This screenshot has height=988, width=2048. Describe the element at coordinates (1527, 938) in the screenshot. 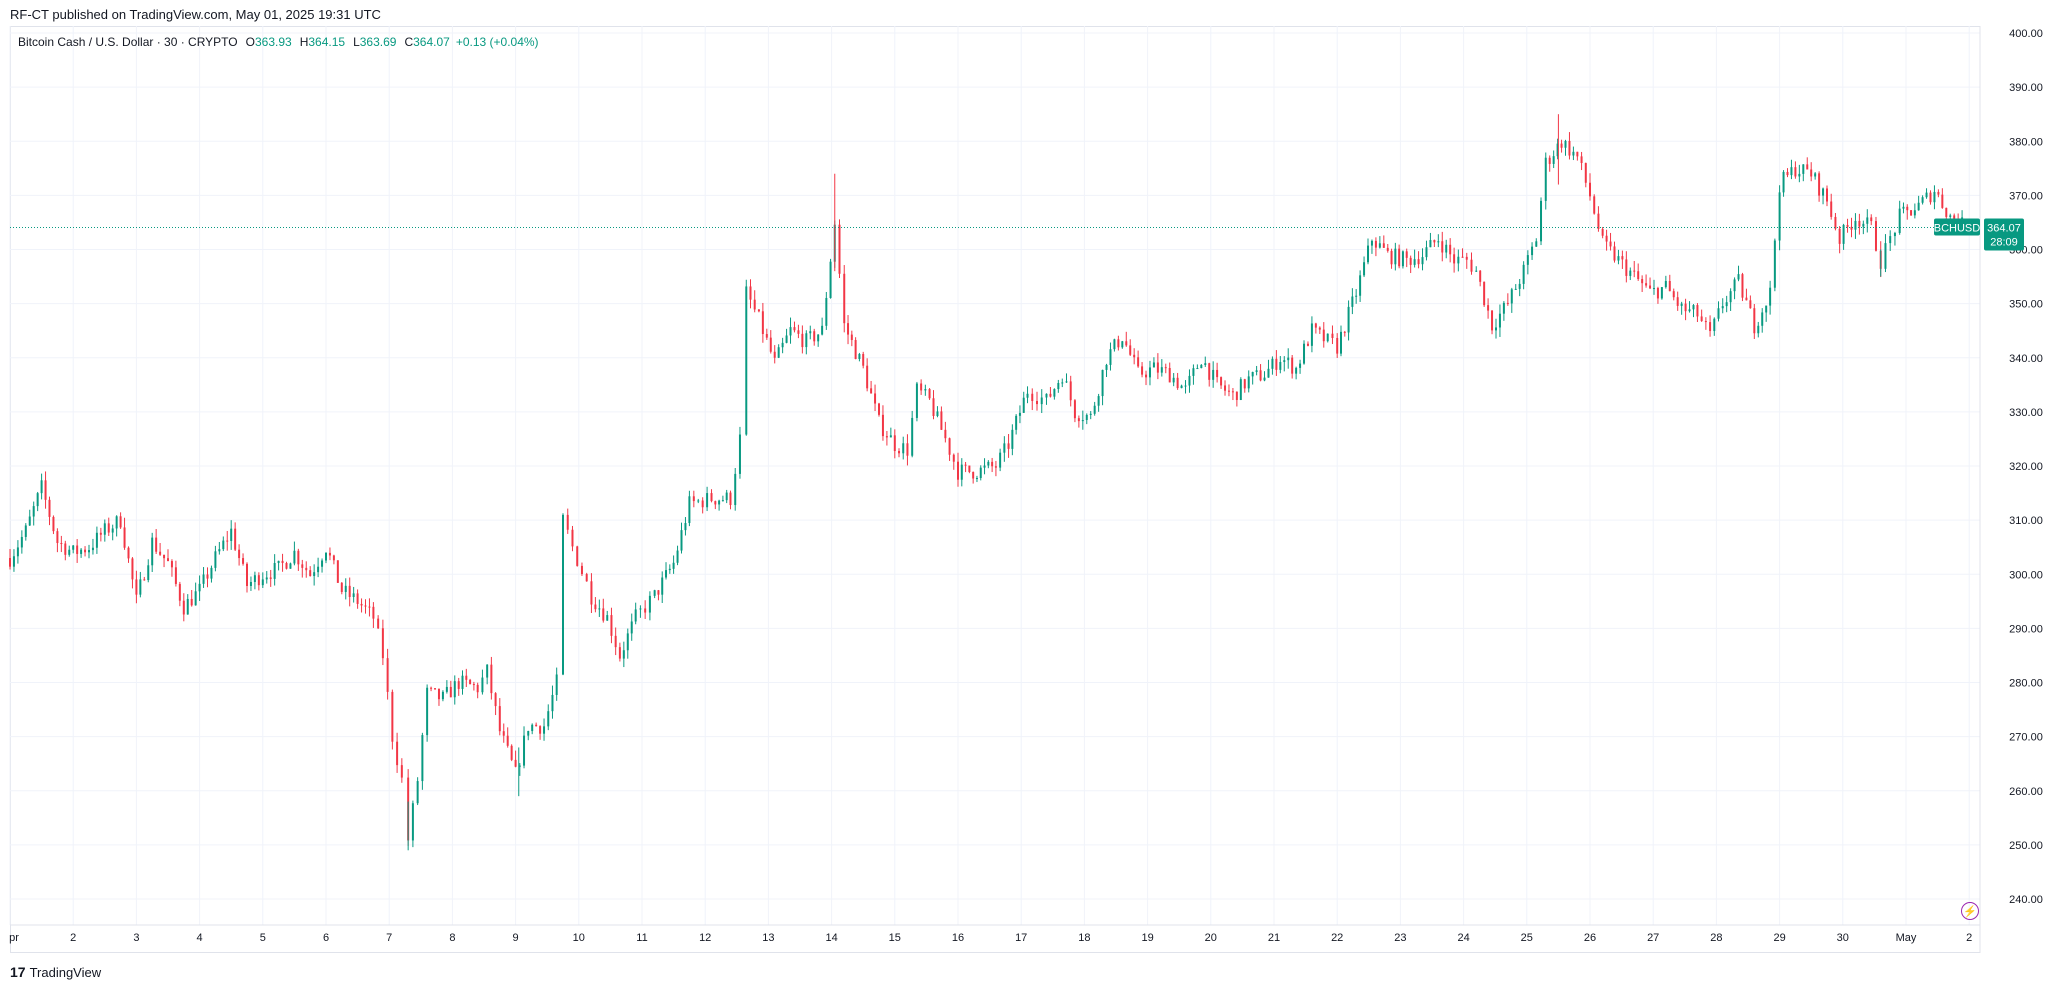

I see `time-axis-label: 25` at that location.